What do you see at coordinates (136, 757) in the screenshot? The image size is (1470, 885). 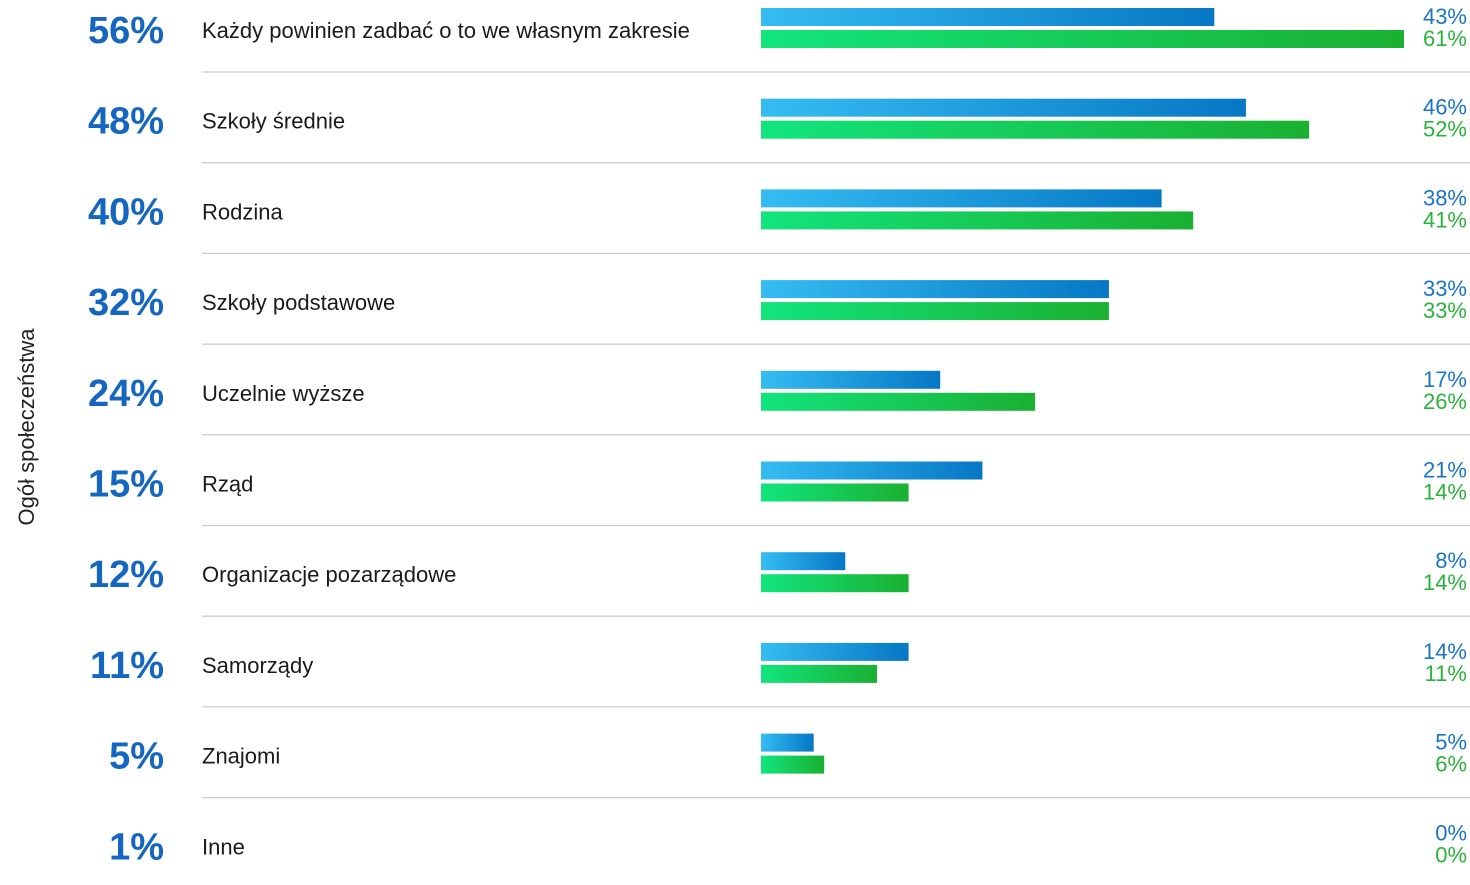 I see `total-label: 5%` at bounding box center [136, 757].